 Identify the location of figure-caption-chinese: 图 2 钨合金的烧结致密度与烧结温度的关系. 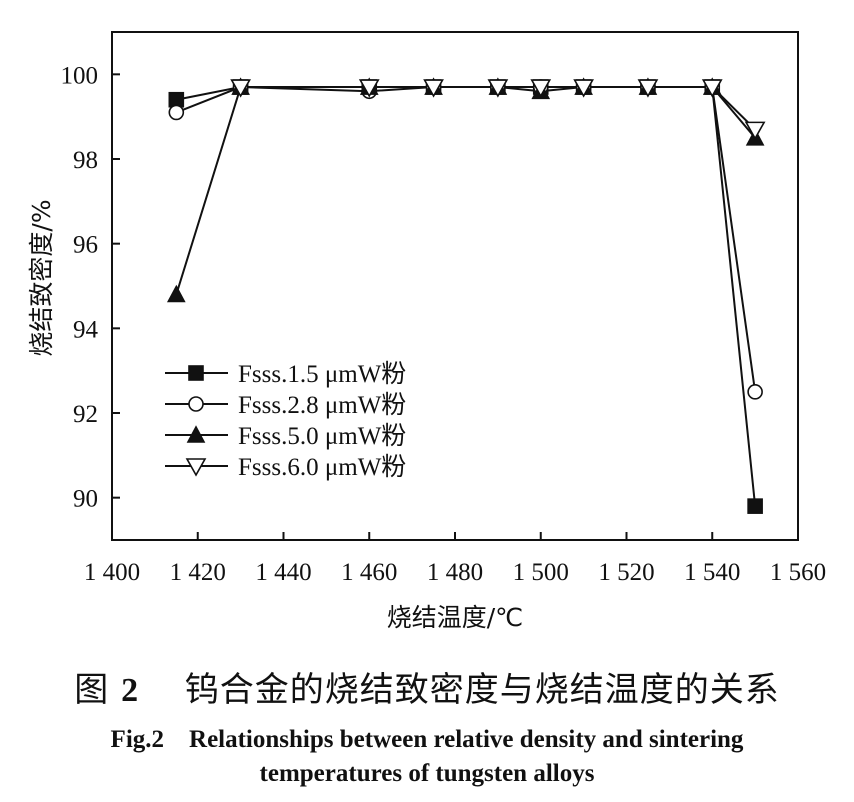
(427, 686).